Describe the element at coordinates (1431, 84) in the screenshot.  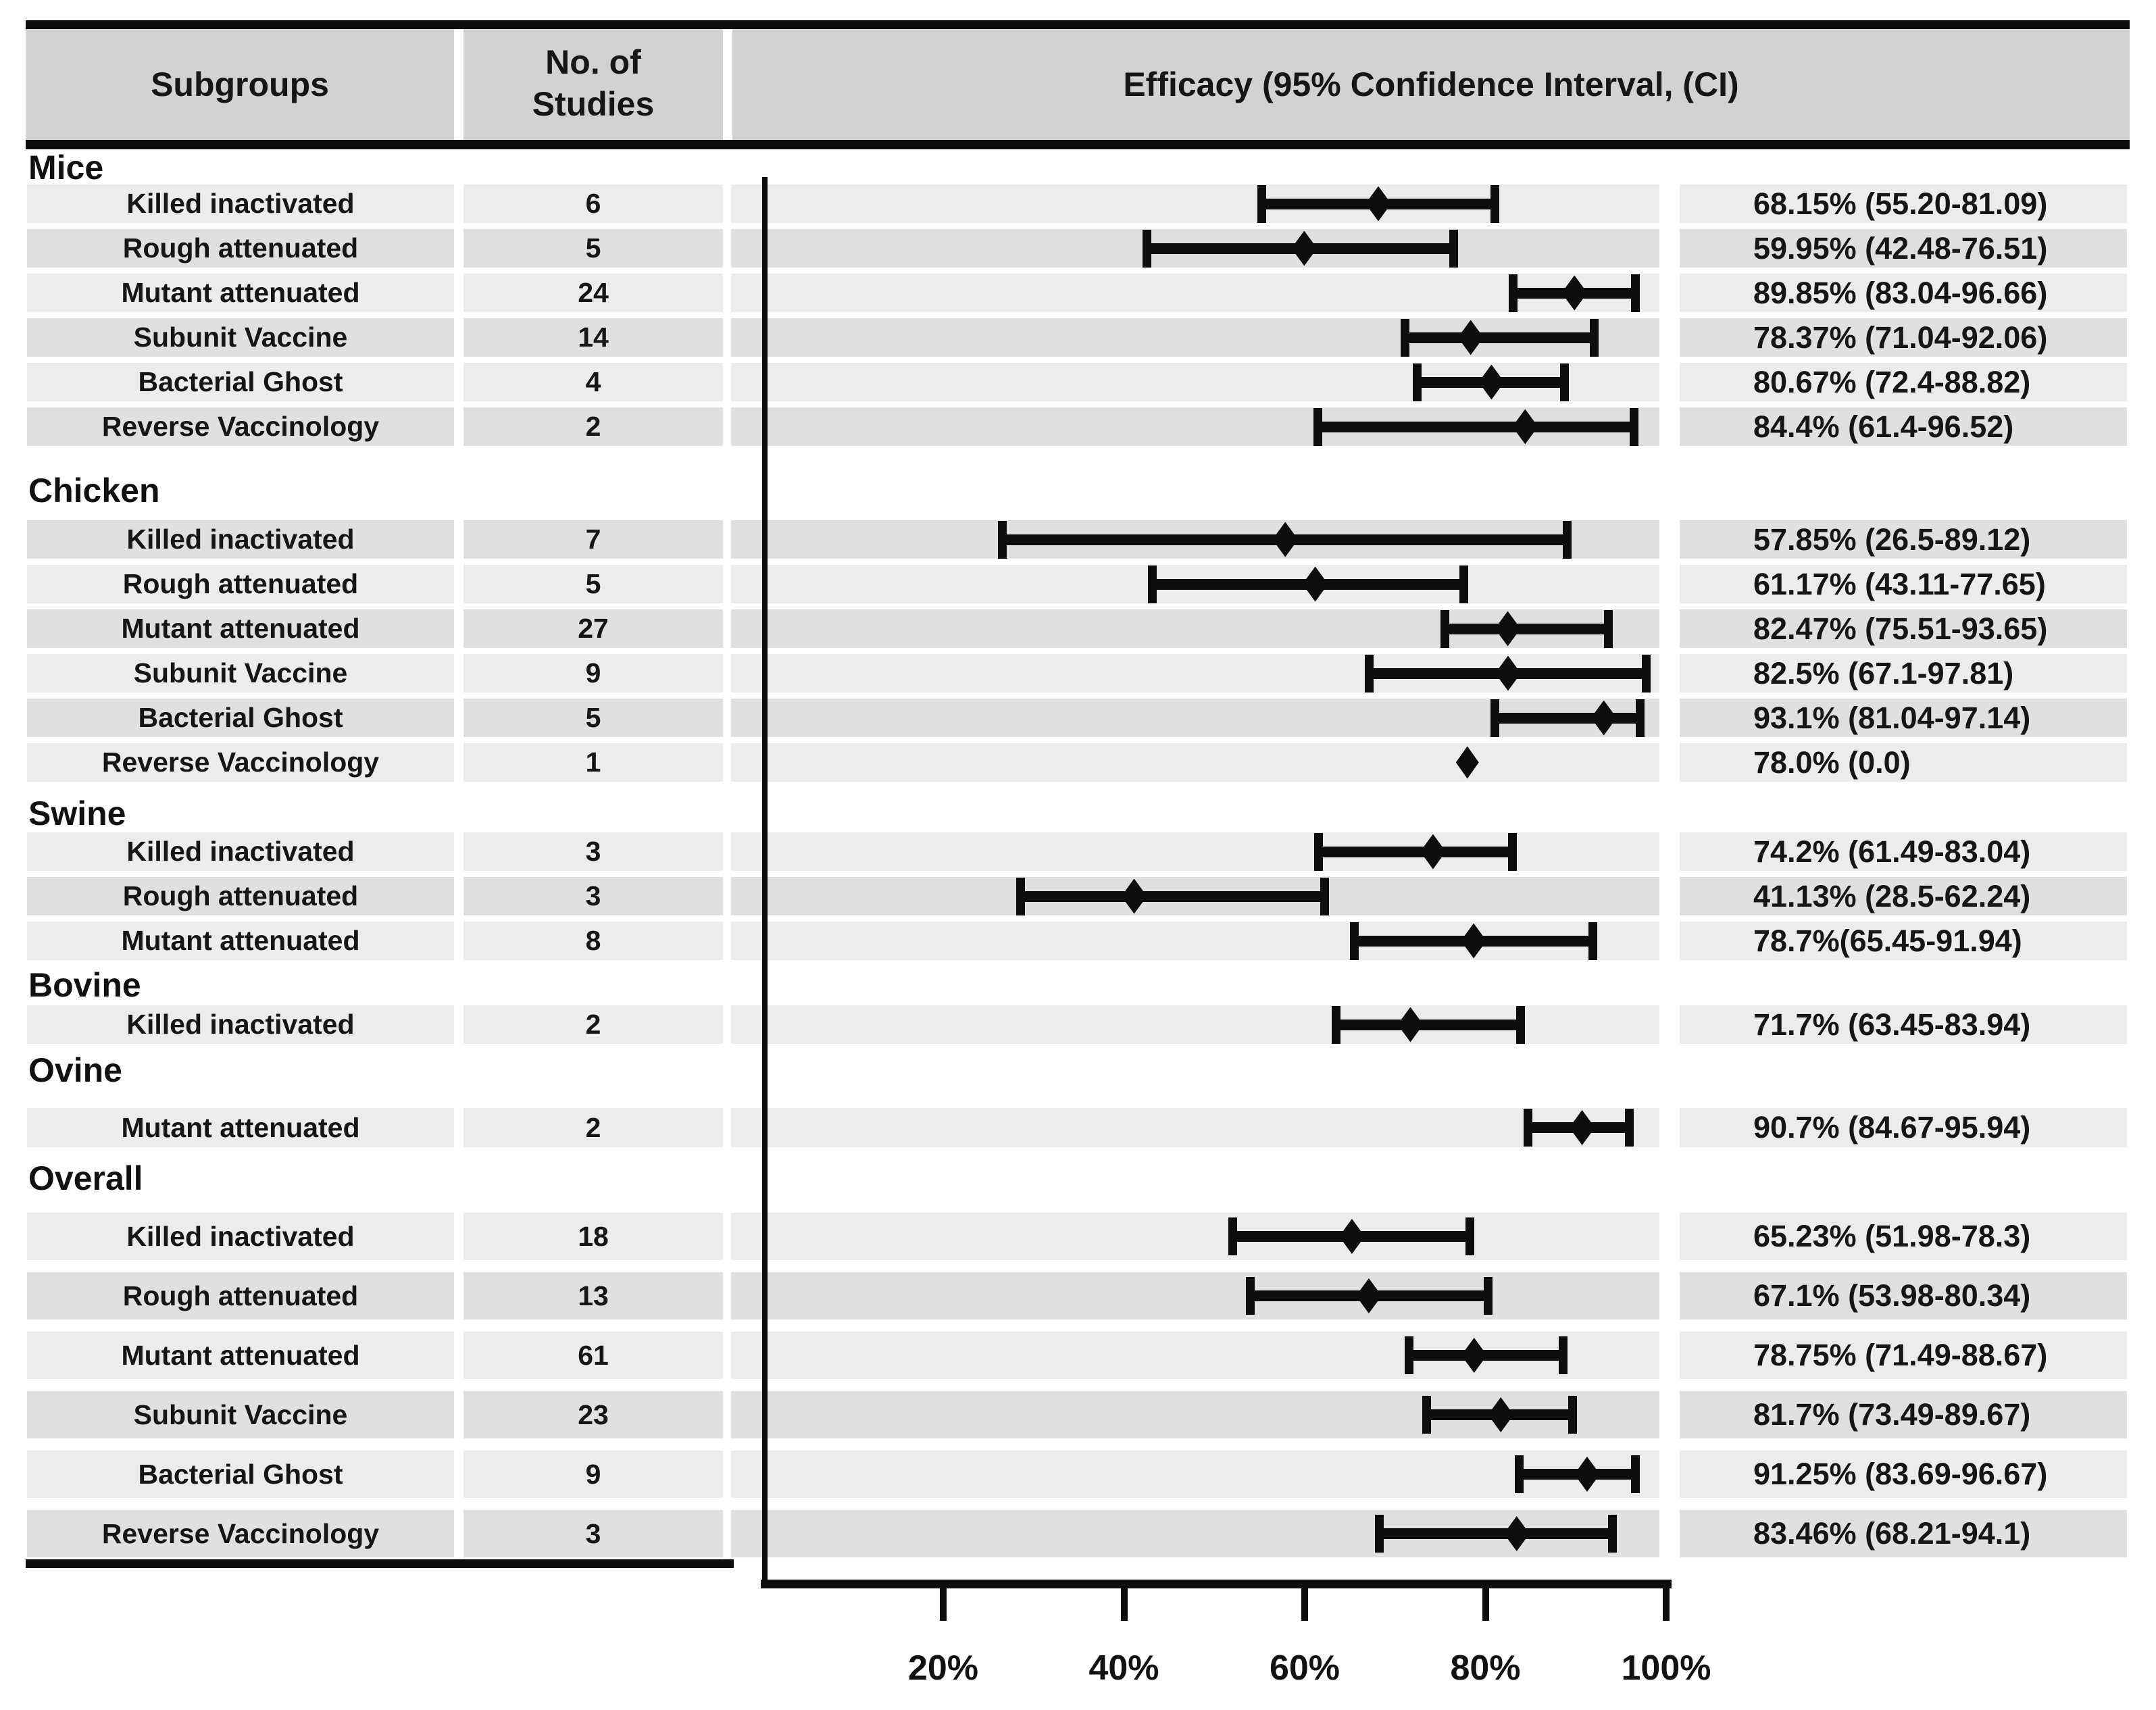
I see `column-header-efficacy: Efficacy (95% Confidence Interval, (CI)` at that location.